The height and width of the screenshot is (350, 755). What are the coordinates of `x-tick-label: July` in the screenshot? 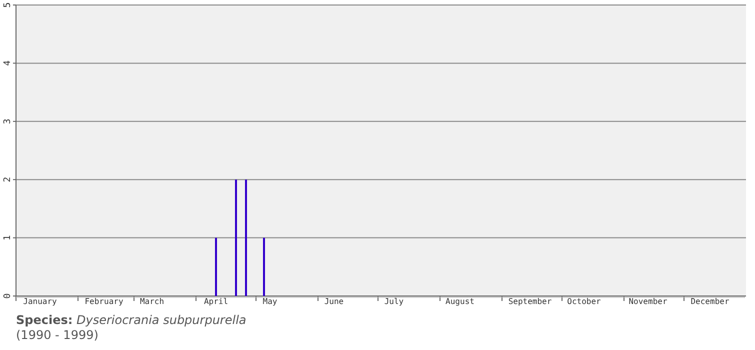 It's located at (394, 301).